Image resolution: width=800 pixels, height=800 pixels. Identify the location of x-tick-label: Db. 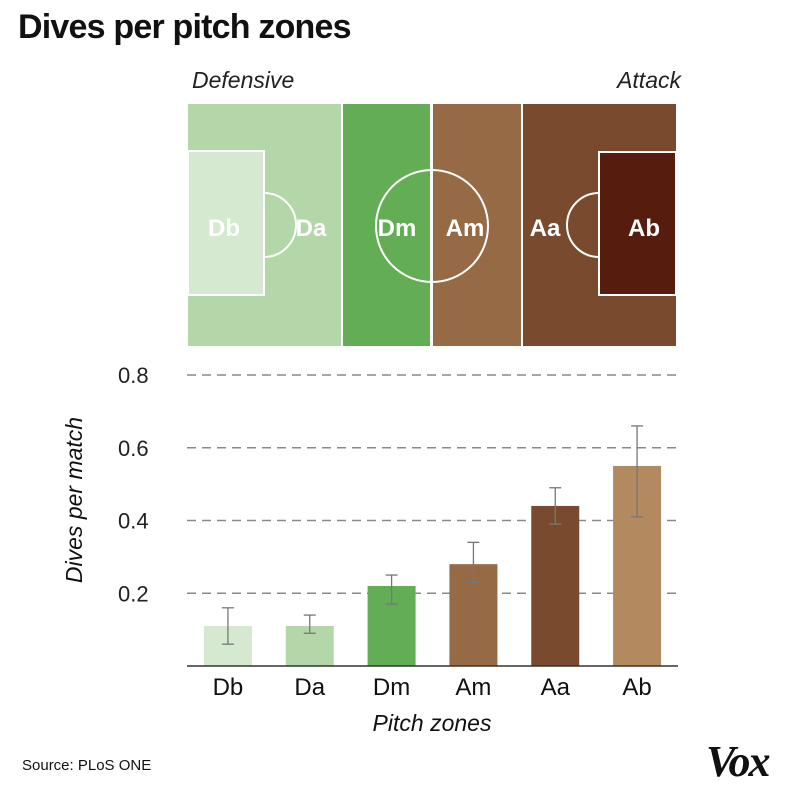
(228, 687).